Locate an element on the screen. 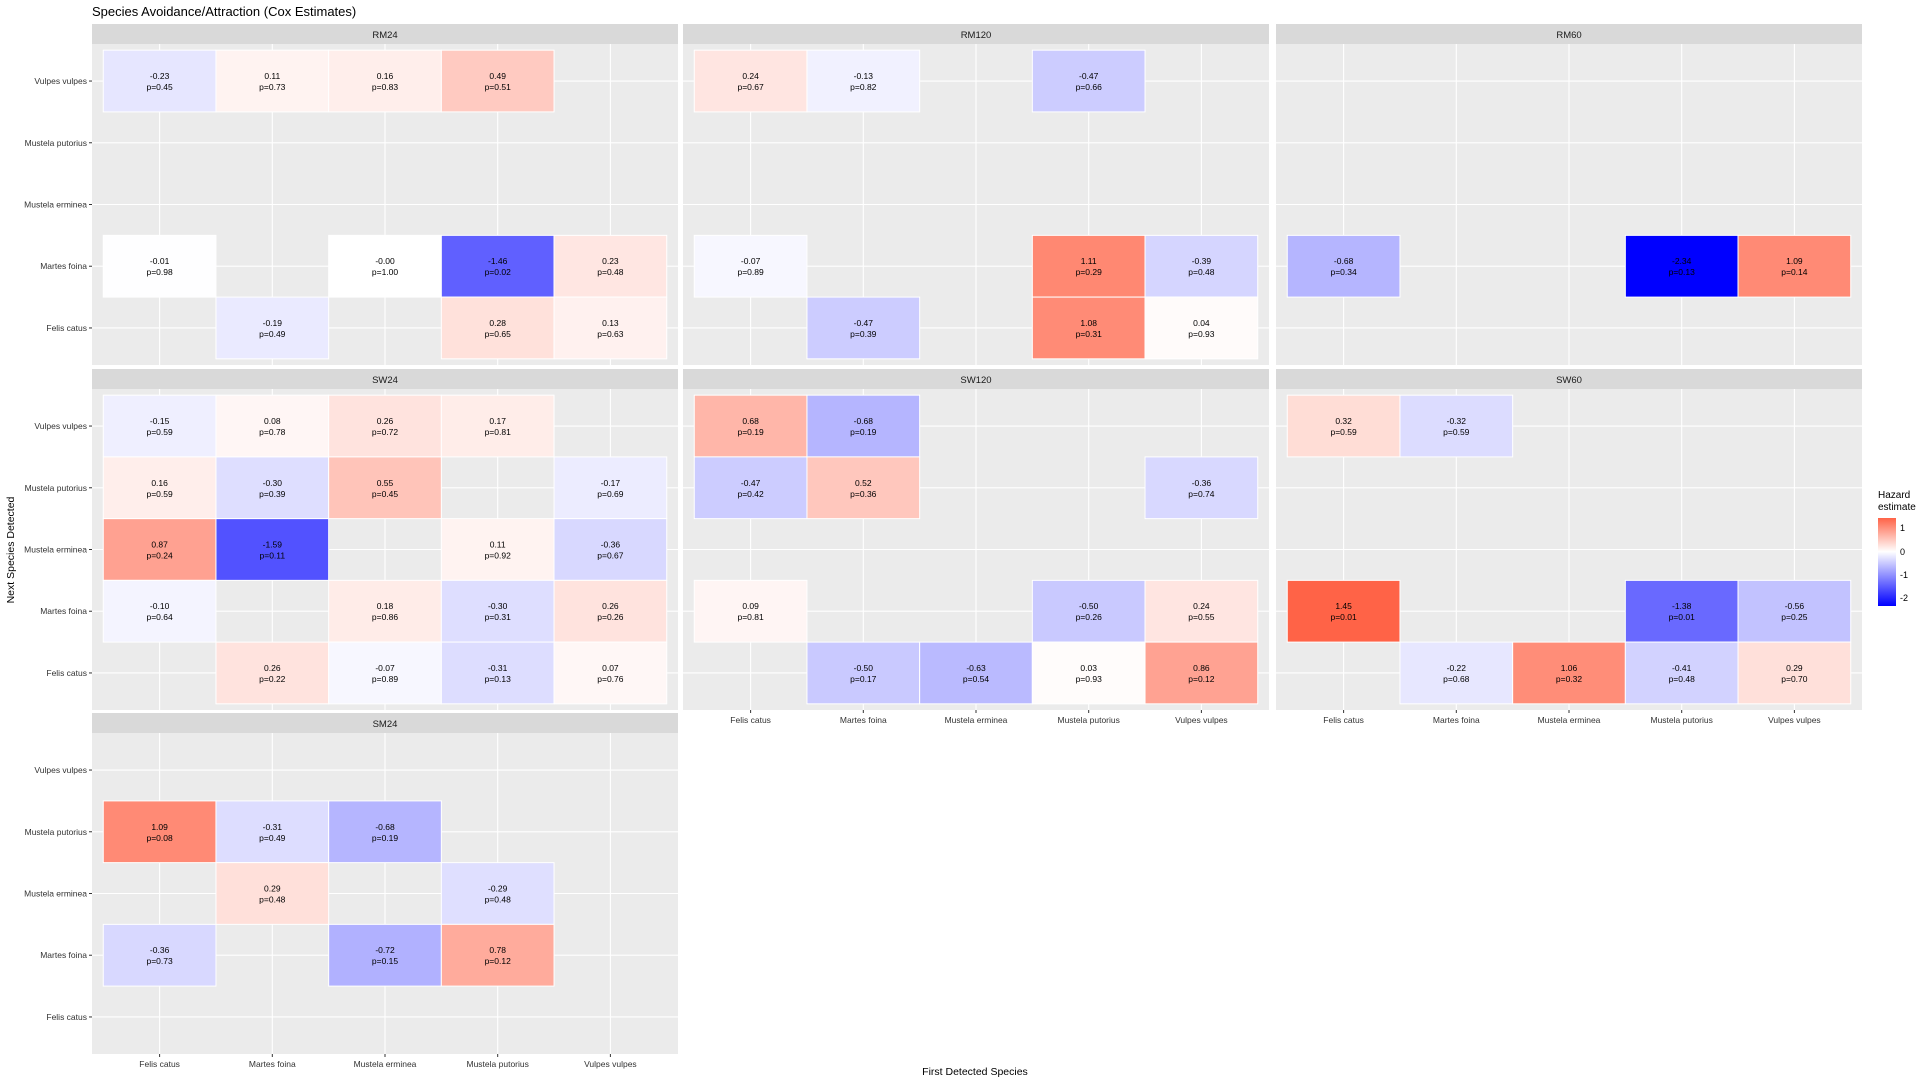 The height and width of the screenshot is (1080, 1920). cell-p-value-label: p=0.83 is located at coordinates (385, 87).